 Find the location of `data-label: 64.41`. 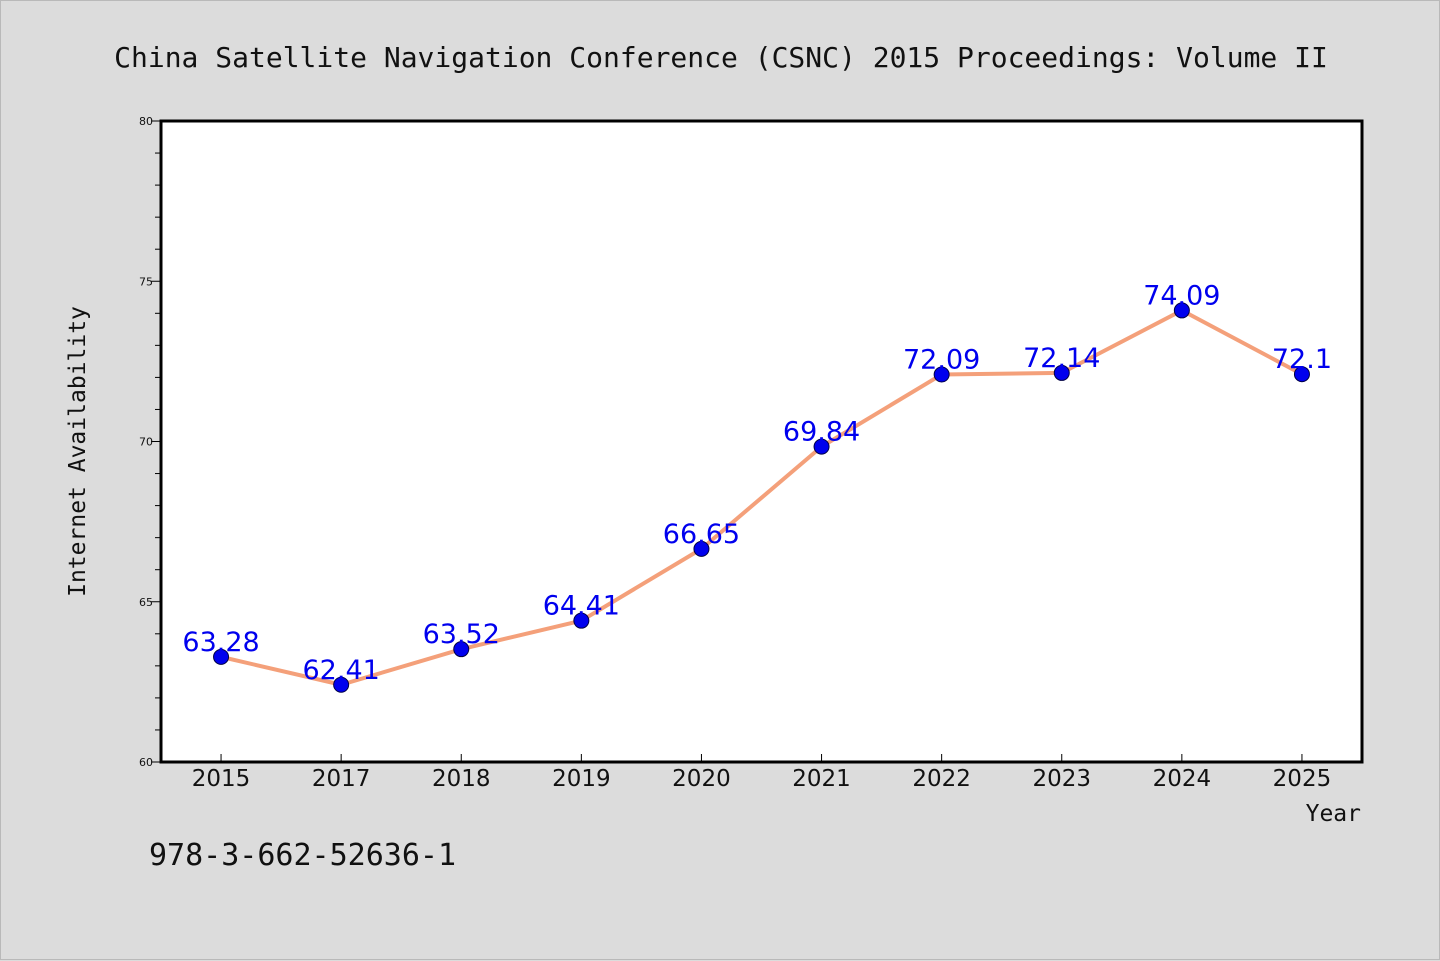

data-label: 64.41 is located at coordinates (581, 606).